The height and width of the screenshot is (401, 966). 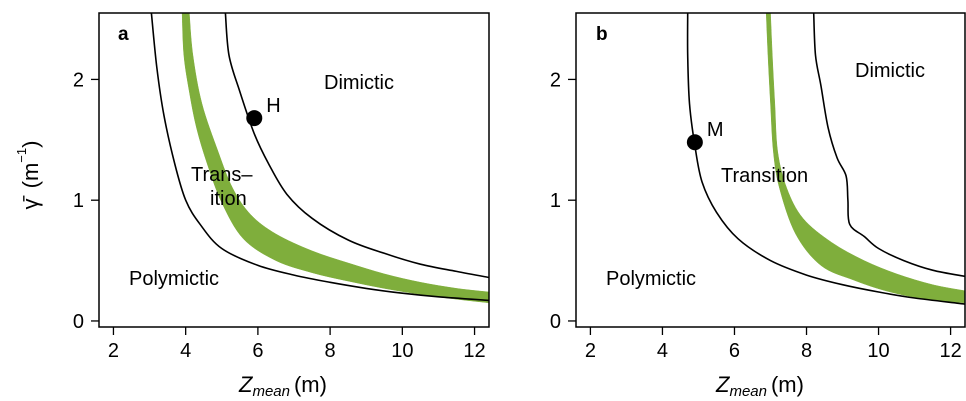 I want to click on panel-a-y-axis: 0 1 2, so click(x=86, y=201).